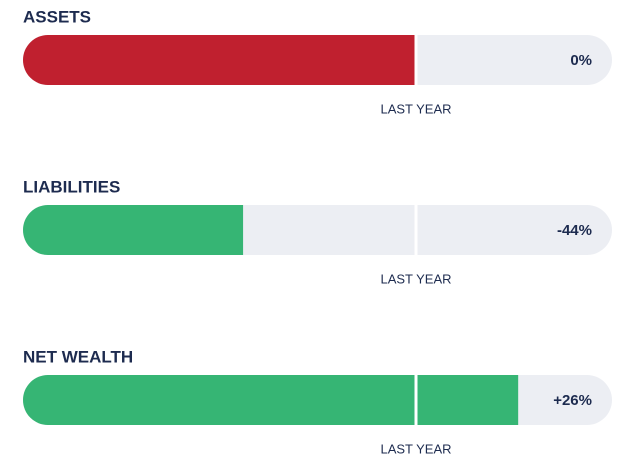  Describe the element at coordinates (572, 400) in the screenshot. I see `change-label: +26%` at that location.